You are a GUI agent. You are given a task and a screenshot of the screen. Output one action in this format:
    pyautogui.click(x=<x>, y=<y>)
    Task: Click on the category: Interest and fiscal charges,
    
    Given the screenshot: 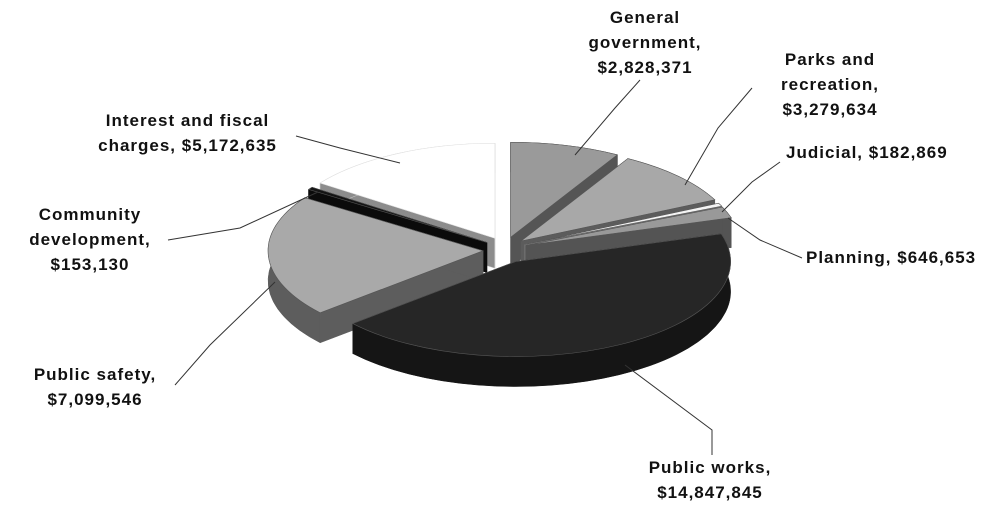 What is the action you would take?
    pyautogui.click(x=184, y=133)
    